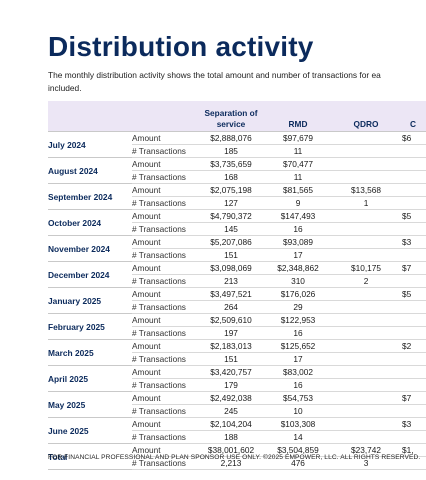 This screenshot has width=426, height=480. Describe the element at coordinates (90, 222) in the screenshot. I see `month-label: October 2024` at that location.